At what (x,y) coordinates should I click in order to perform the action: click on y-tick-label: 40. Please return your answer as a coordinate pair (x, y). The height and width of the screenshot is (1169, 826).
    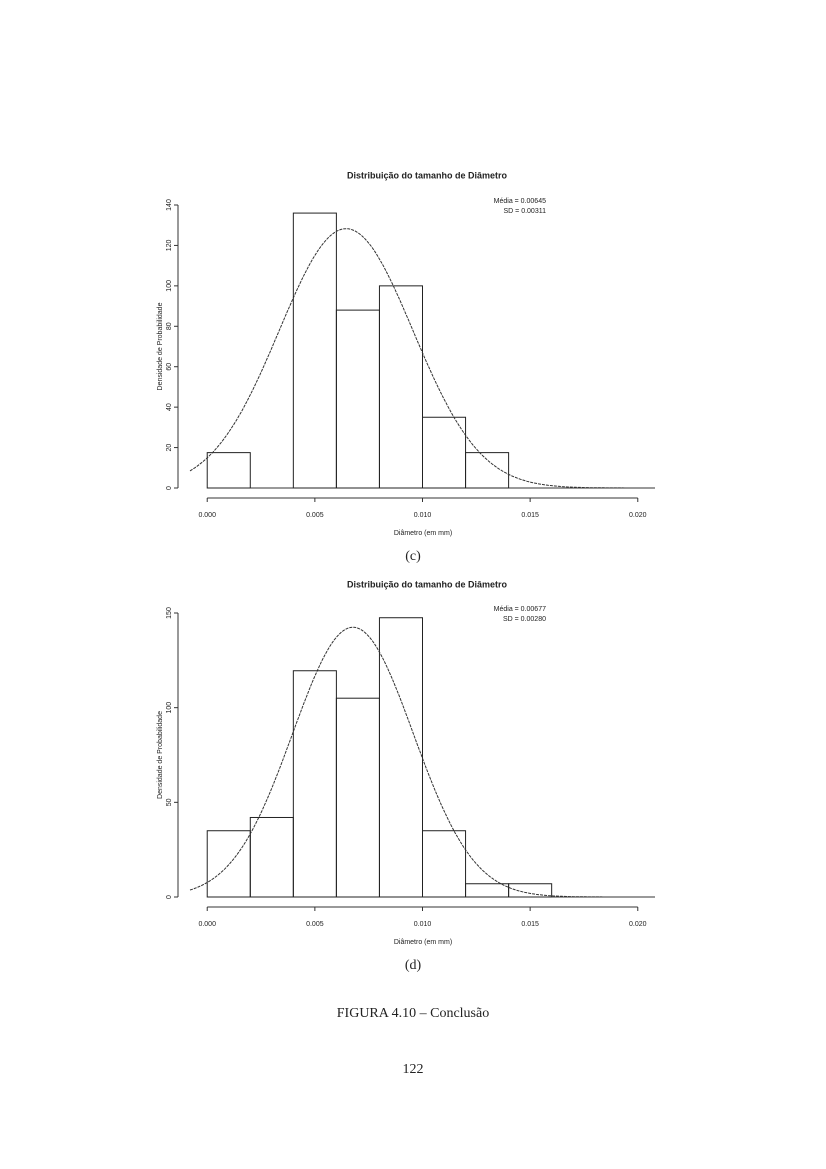
    Looking at the image, I should click on (169, 407).